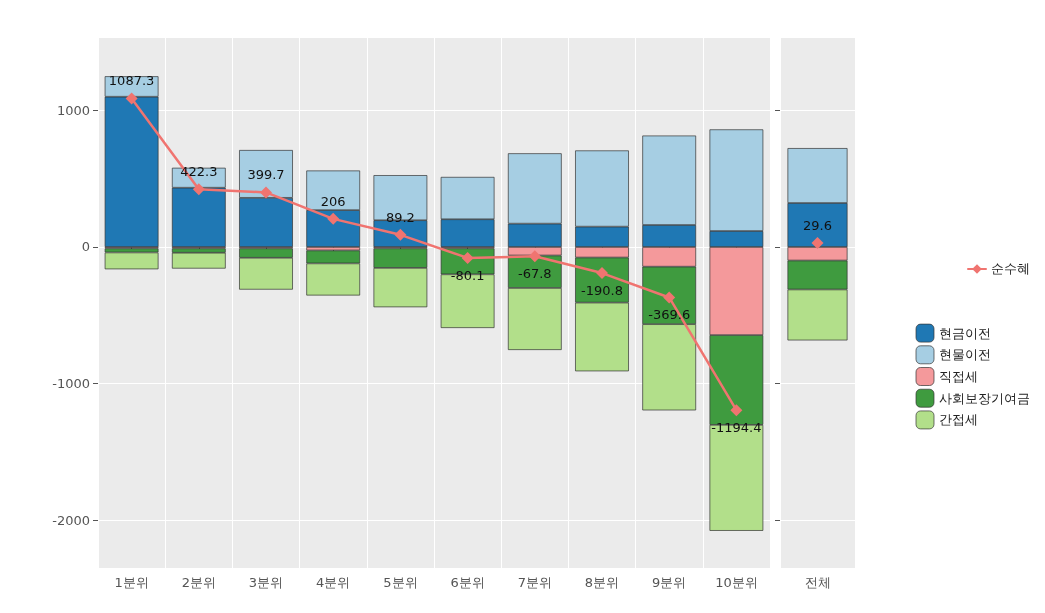  What do you see at coordinates (736, 582) in the screenshot?
I see `x-tick-label: 10분위` at bounding box center [736, 582].